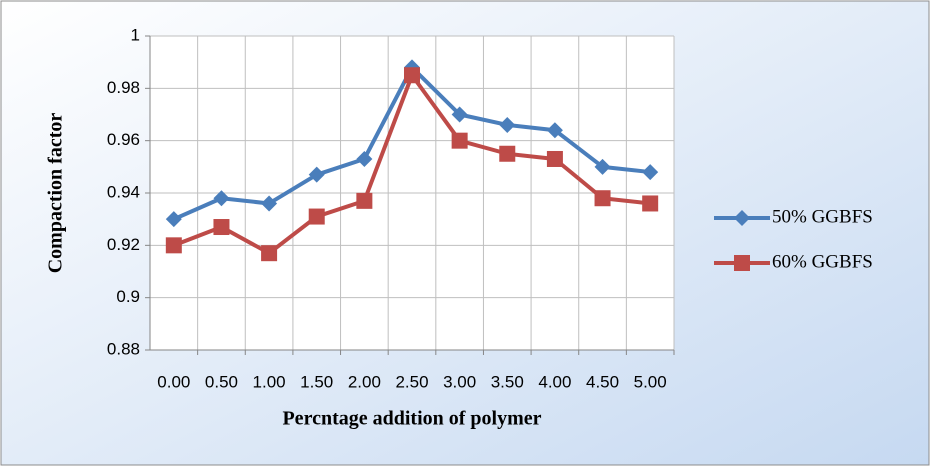  I want to click on x-tick-label: 4.00, so click(554, 381).